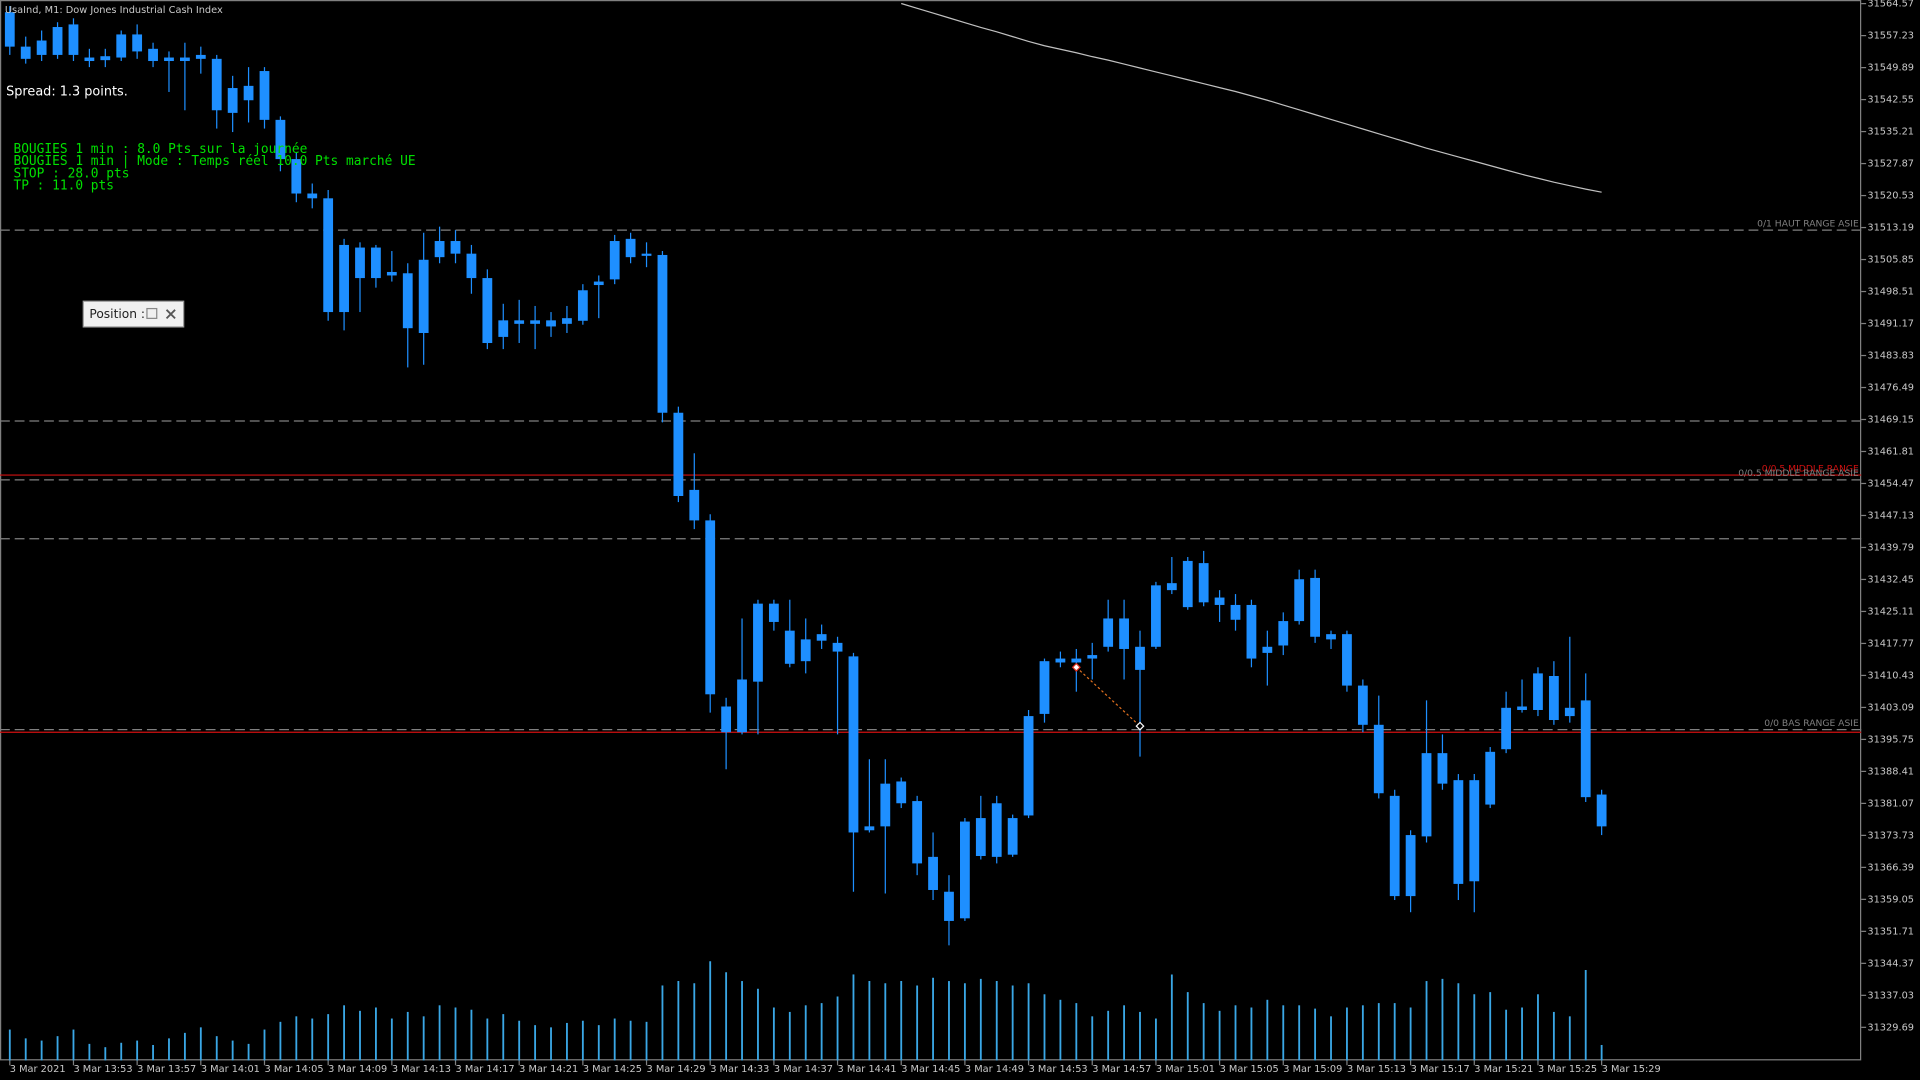  I want to click on moving-average, so click(1251, 97).